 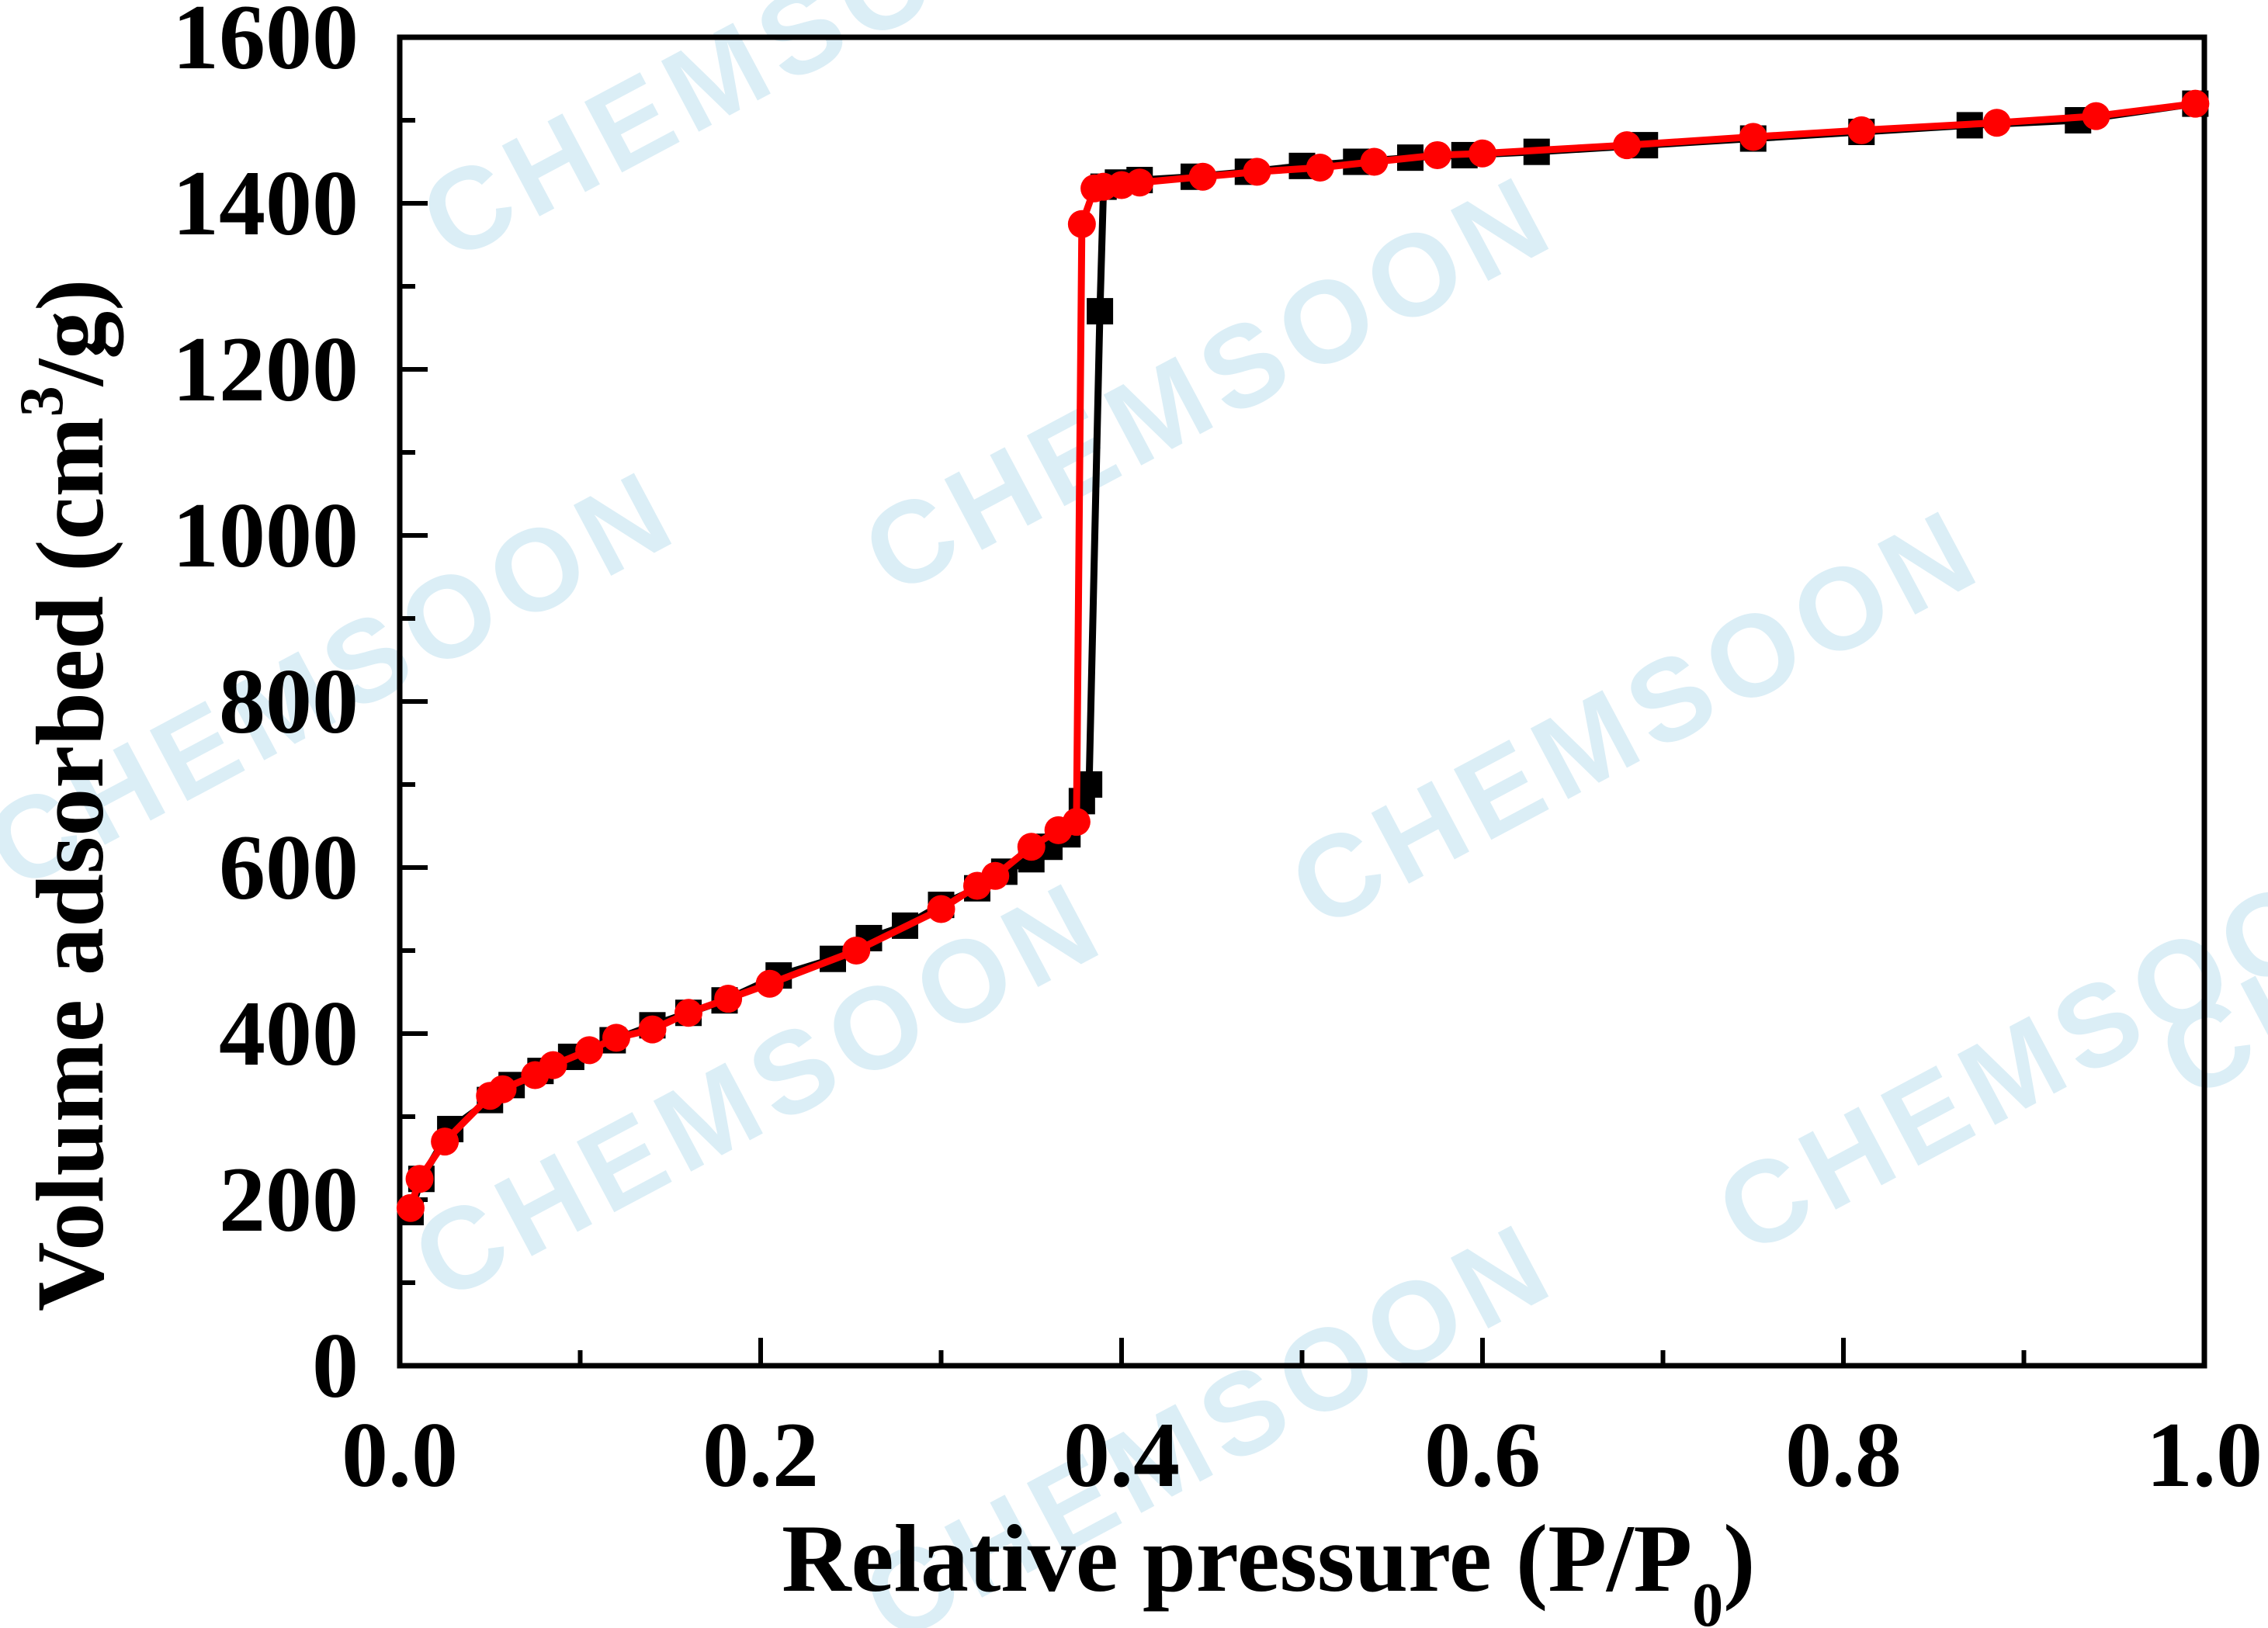 I want to click on x-tick-labels: 0.0 0.2 0.4 0.6 0.8 1.0, so click(x=1302, y=1454).